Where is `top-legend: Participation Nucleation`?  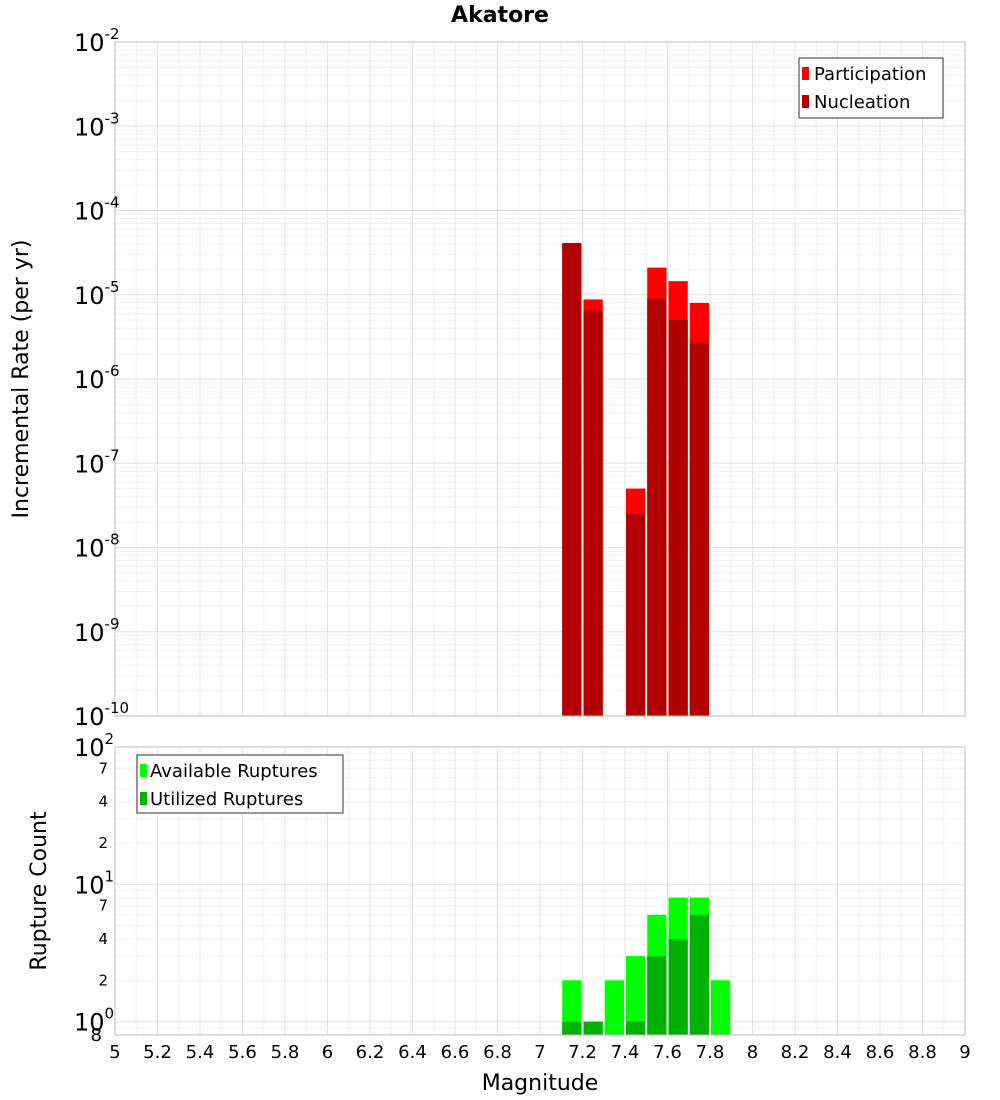 top-legend: Participation Nucleation is located at coordinates (871, 88).